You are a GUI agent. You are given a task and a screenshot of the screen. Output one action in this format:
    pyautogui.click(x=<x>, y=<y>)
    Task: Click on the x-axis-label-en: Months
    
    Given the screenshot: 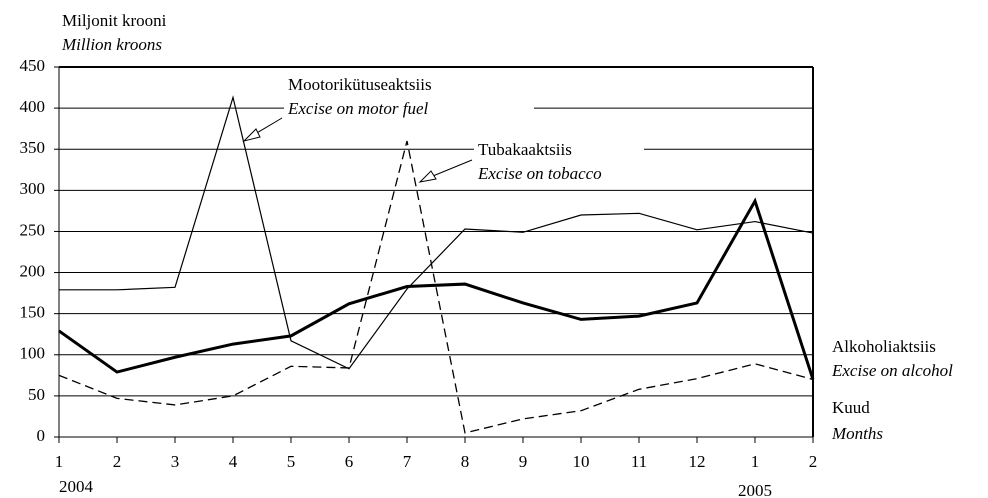 What is the action you would take?
    pyautogui.click(x=857, y=433)
    